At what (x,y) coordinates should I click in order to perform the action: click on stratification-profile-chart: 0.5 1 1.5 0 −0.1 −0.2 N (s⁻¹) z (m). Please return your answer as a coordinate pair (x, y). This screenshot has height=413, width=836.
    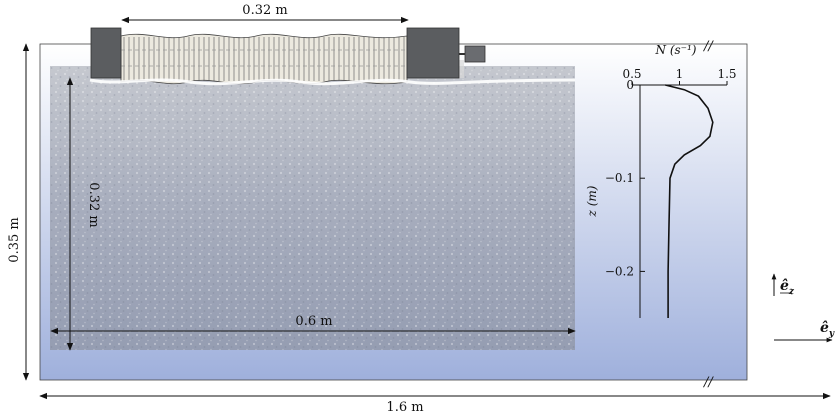
    Looking at the image, I should click on (661, 180).